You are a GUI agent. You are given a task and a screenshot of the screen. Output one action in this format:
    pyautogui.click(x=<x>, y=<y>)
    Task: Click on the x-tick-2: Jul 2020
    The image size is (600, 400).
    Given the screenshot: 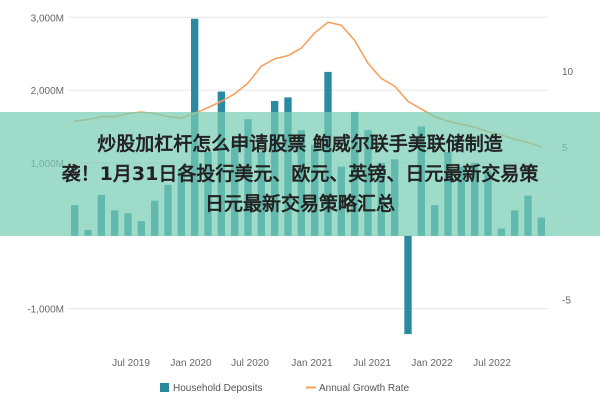 What is the action you would take?
    pyautogui.click(x=250, y=363)
    